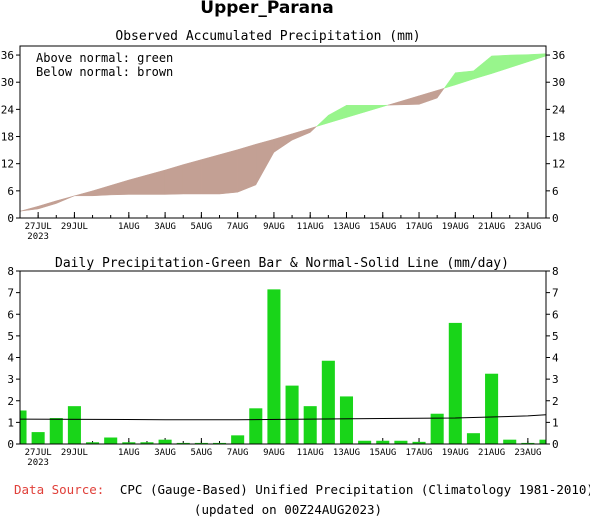  Describe the element at coordinates (559, 109) in the screenshot. I see `y-tick-label-right: 24` at that location.